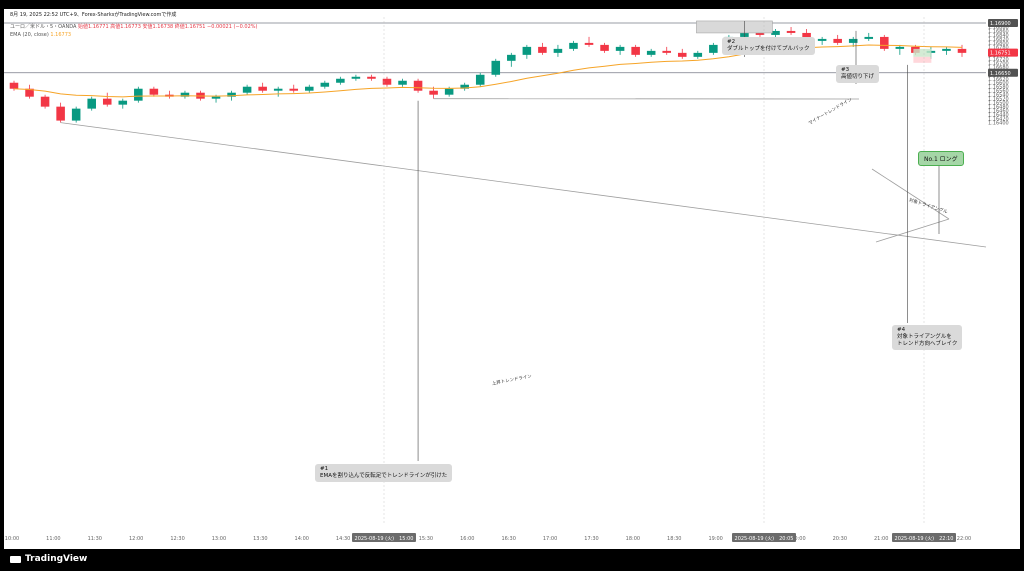  What do you see at coordinates (998, 124) in the screenshot?
I see `y-tick-label: 1.16400` at bounding box center [998, 124].